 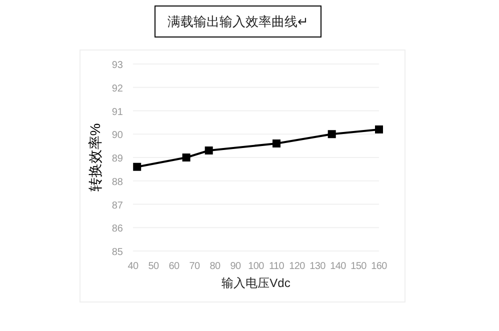 I want to click on y-tick-label: 89, so click(x=118, y=159).